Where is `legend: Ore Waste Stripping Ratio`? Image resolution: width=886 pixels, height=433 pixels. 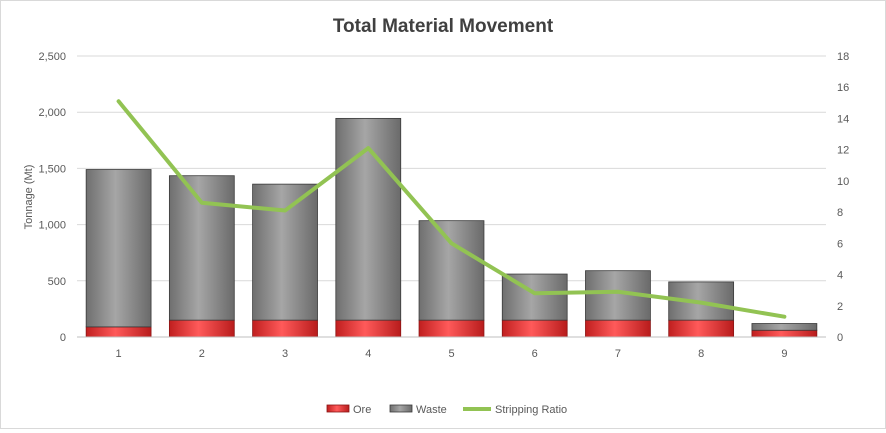
legend: Ore Waste Stripping Ratio is located at coordinates (447, 410).